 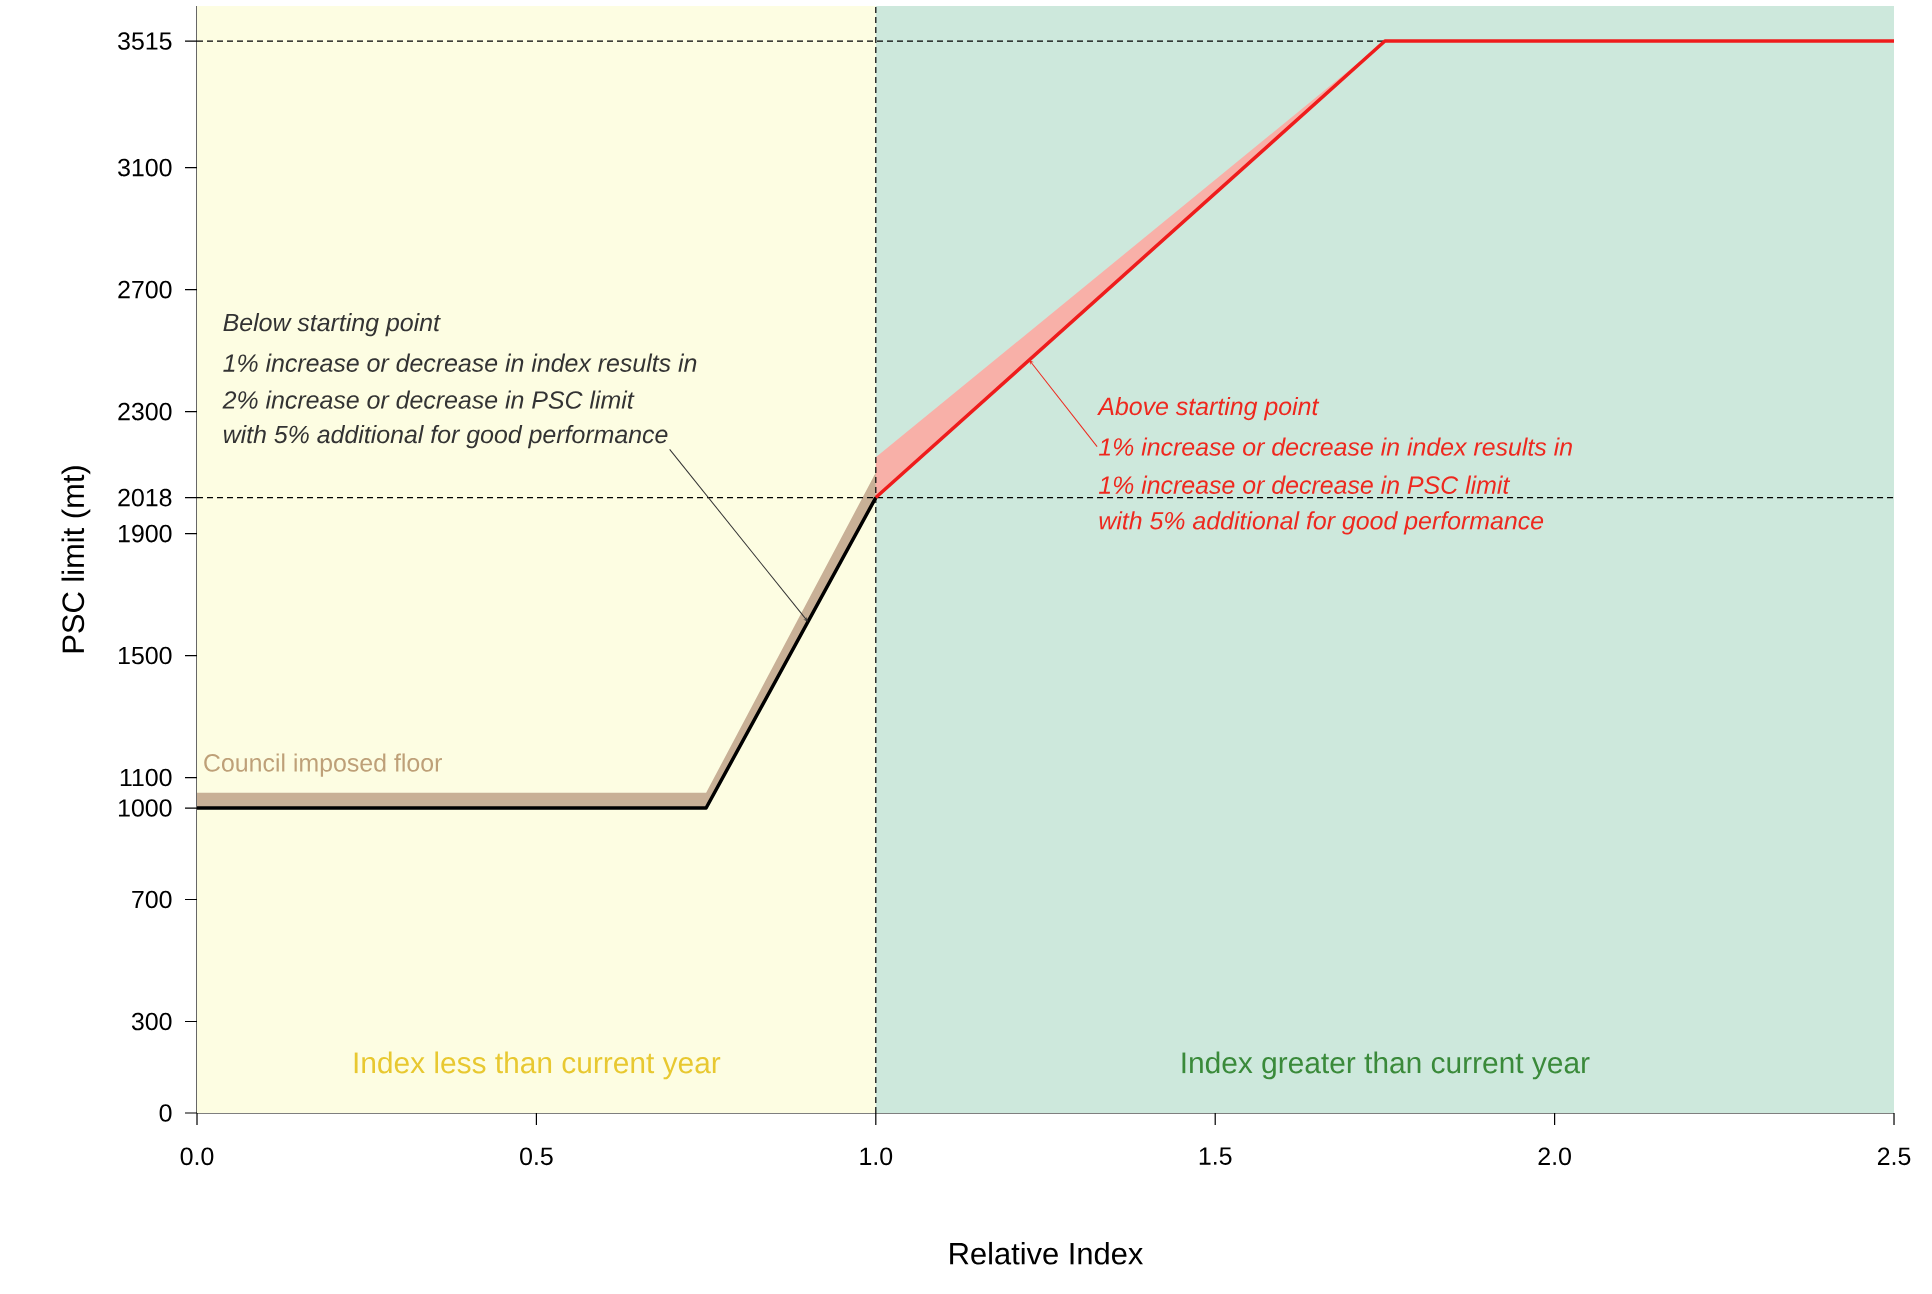 What do you see at coordinates (1046, 1253) in the screenshot?
I see `x-axis-title: Relative Index` at bounding box center [1046, 1253].